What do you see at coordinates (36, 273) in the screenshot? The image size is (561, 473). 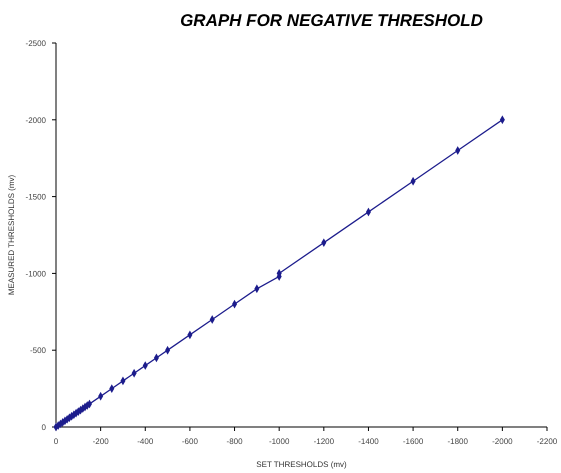 I see `y-tick-label: -1000` at bounding box center [36, 273].